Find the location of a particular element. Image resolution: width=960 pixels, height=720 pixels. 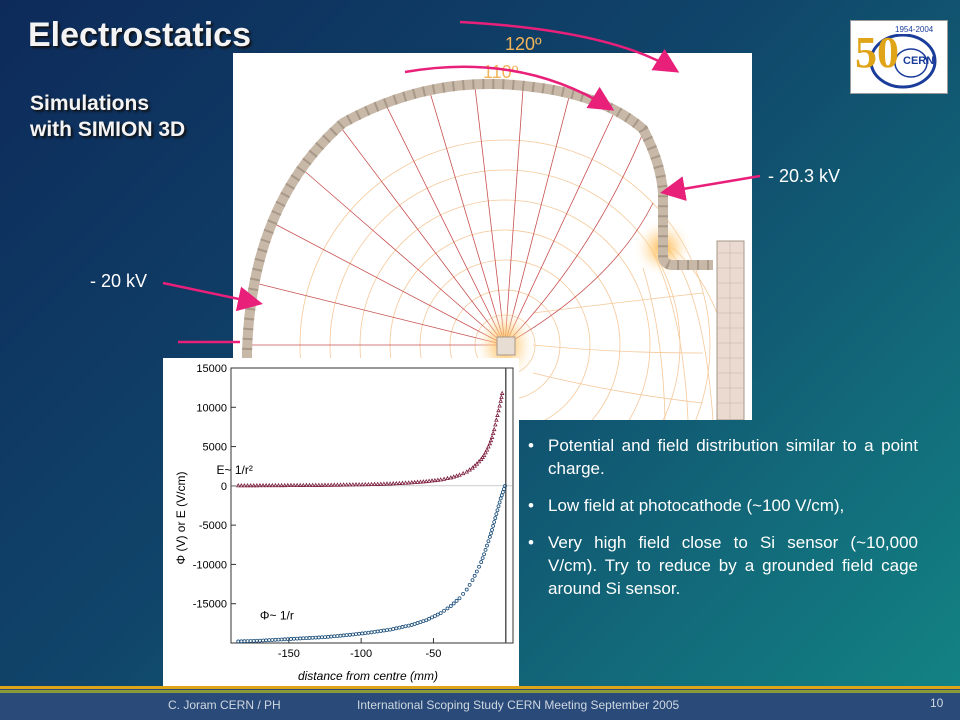

series-annotation: E~ 1/r² is located at coordinates (235, 470).